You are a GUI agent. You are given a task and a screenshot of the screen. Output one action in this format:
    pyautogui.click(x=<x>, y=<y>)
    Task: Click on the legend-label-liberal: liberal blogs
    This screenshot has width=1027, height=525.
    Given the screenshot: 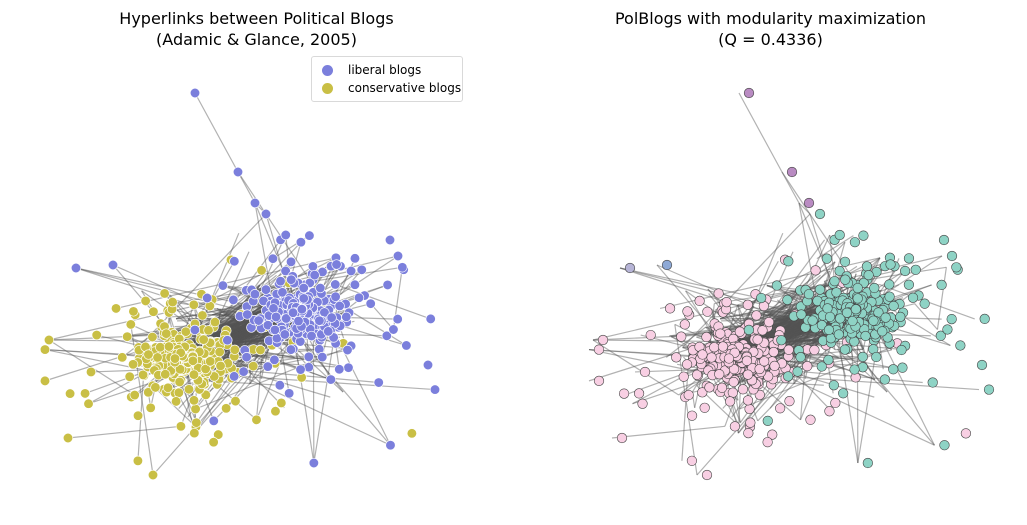 What is the action you would take?
    pyautogui.click(x=385, y=70)
    